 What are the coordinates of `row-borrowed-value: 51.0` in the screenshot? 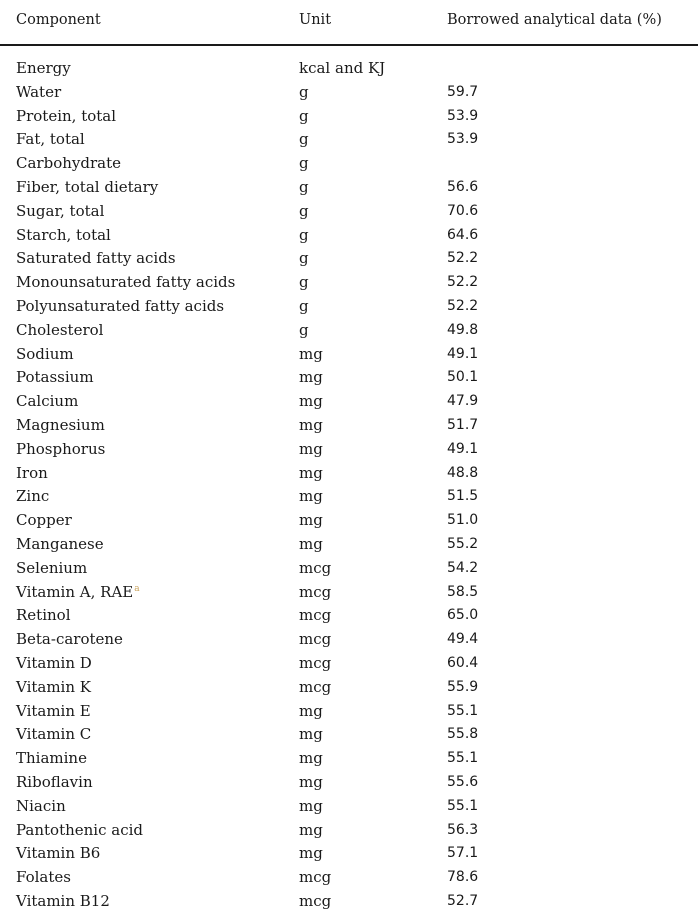 It's located at (463, 520).